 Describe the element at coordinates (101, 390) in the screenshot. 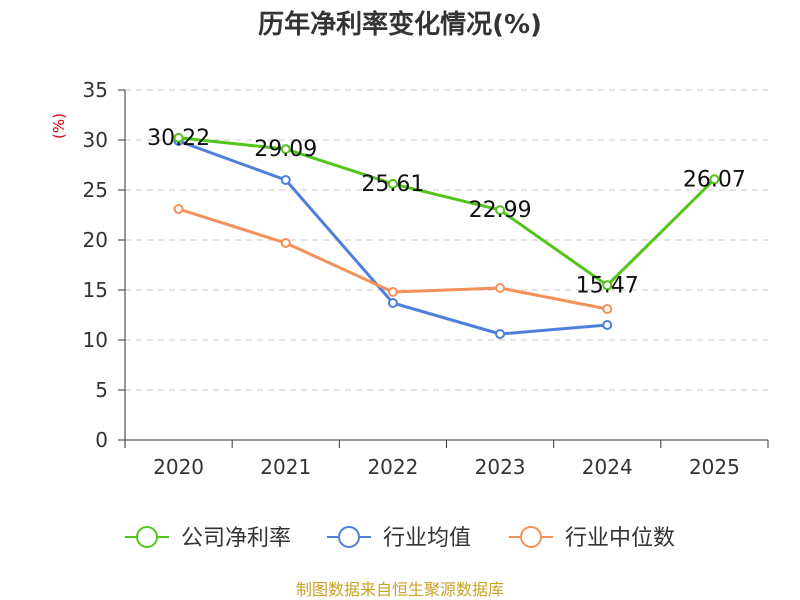

I see `y-tick-label: 5` at that location.